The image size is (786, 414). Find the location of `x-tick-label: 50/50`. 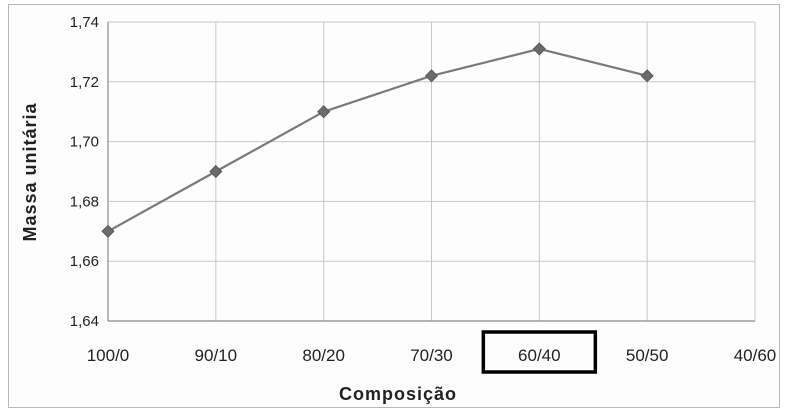

x-tick-label: 50/50 is located at coordinates (647, 355).